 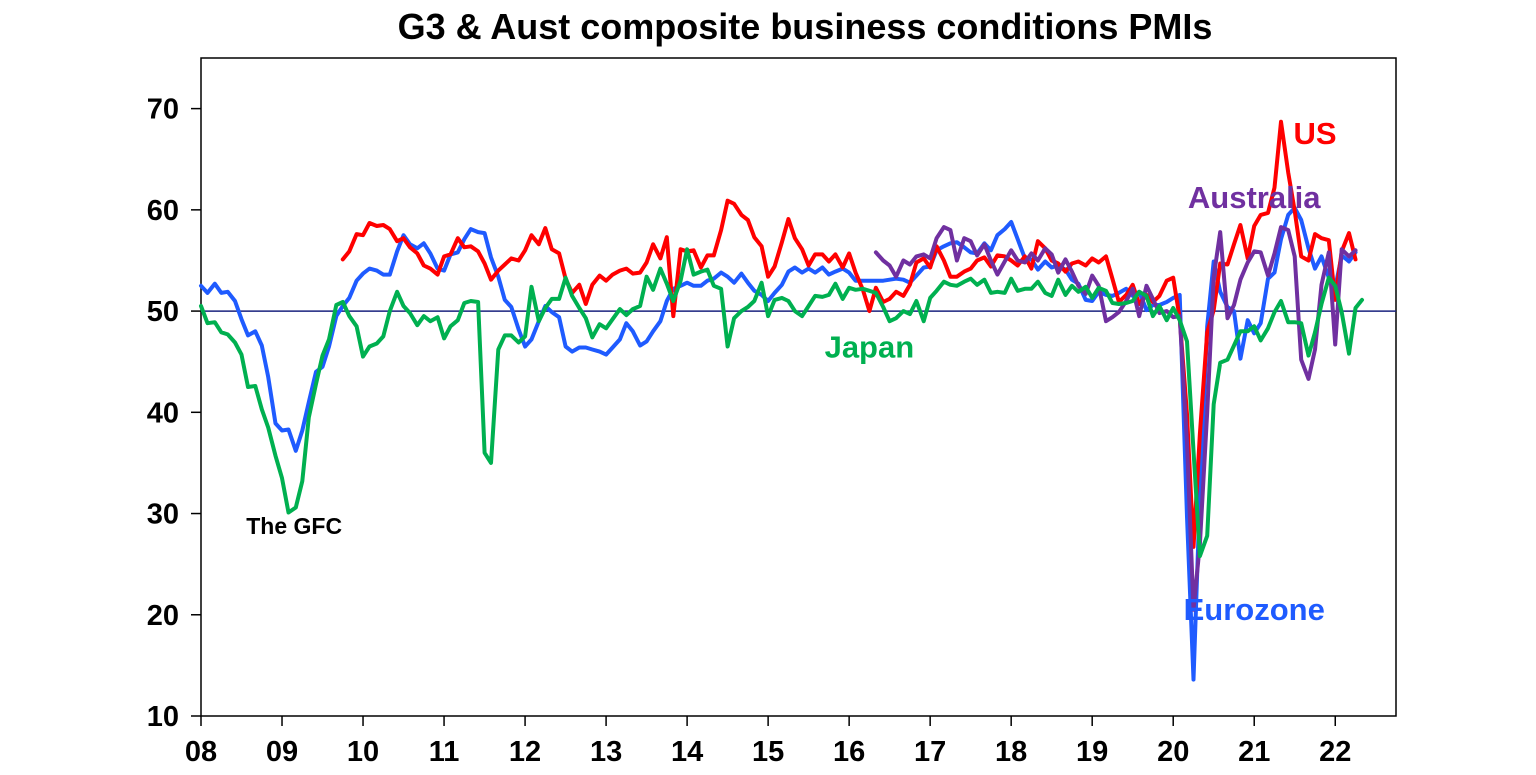 What do you see at coordinates (1254, 752) in the screenshot?
I see `x-tick-label: 21` at bounding box center [1254, 752].